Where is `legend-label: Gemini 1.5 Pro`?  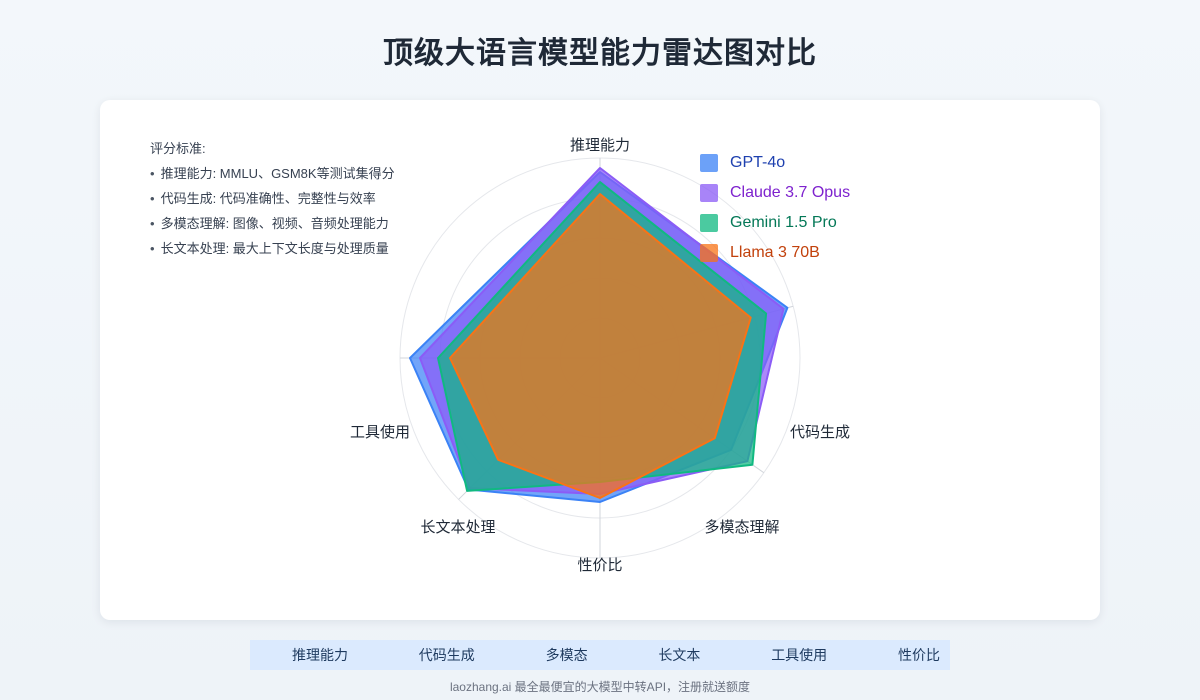
legend-label: Gemini 1.5 Pro is located at coordinates (783, 222).